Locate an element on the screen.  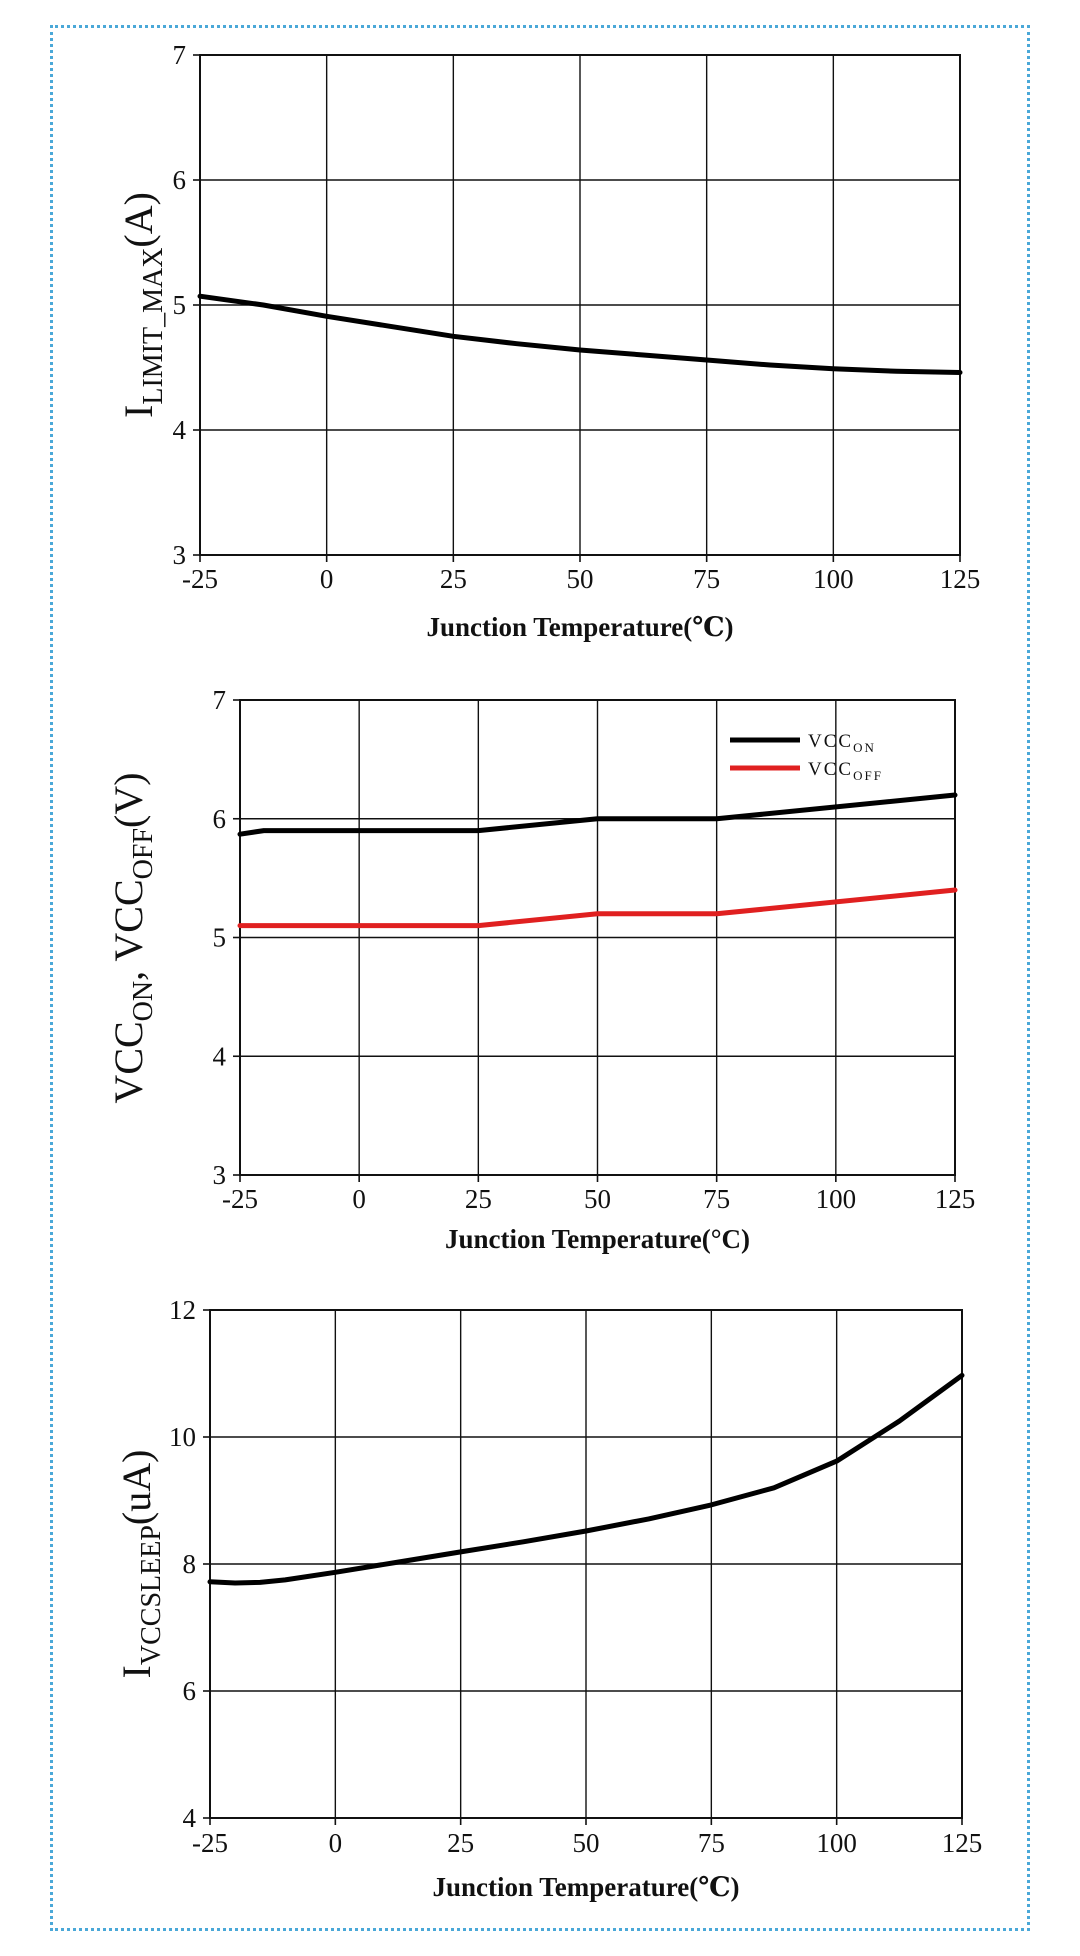
legend-label-1: VCCON is located at coordinates (842, 743).